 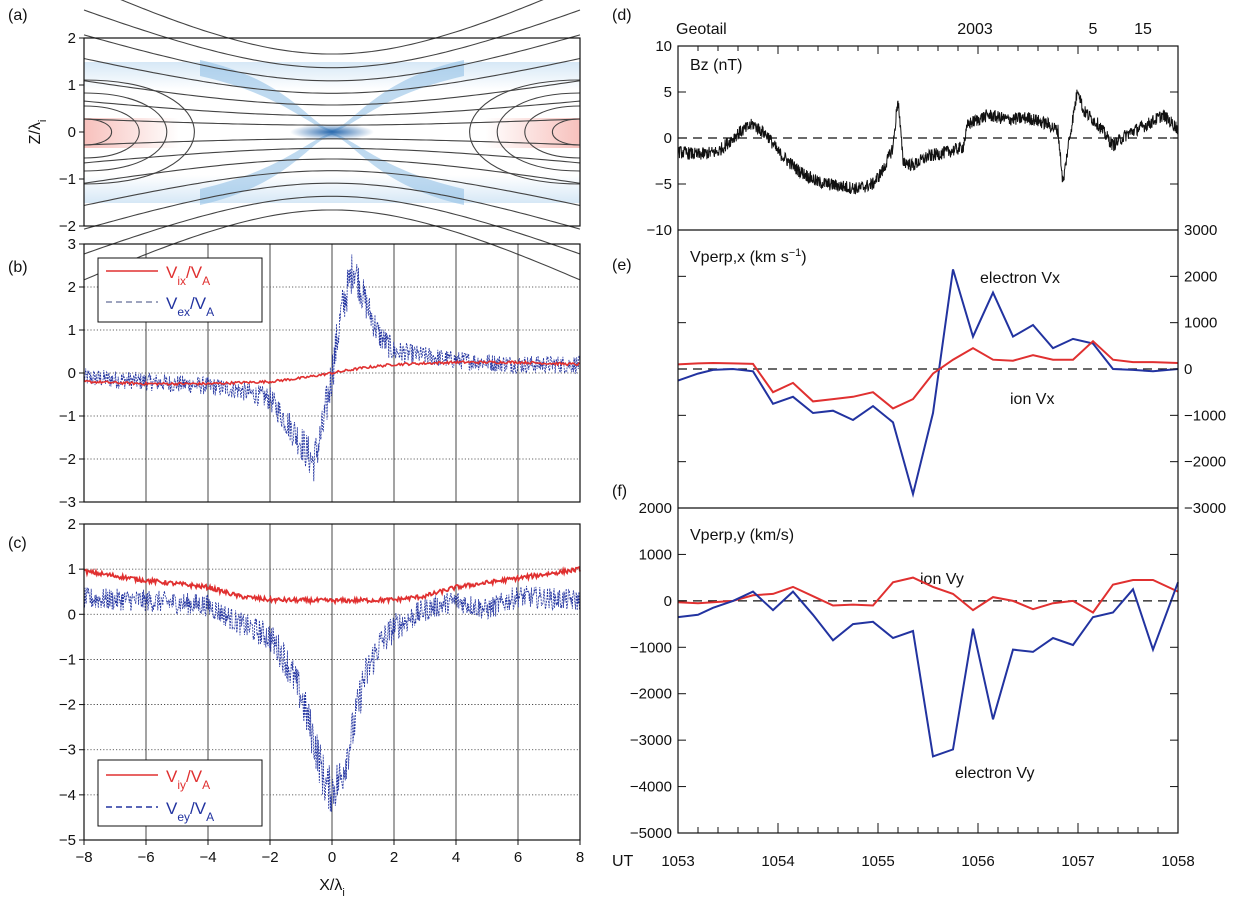 I want to click on vex-line, so click(x=332, y=368).